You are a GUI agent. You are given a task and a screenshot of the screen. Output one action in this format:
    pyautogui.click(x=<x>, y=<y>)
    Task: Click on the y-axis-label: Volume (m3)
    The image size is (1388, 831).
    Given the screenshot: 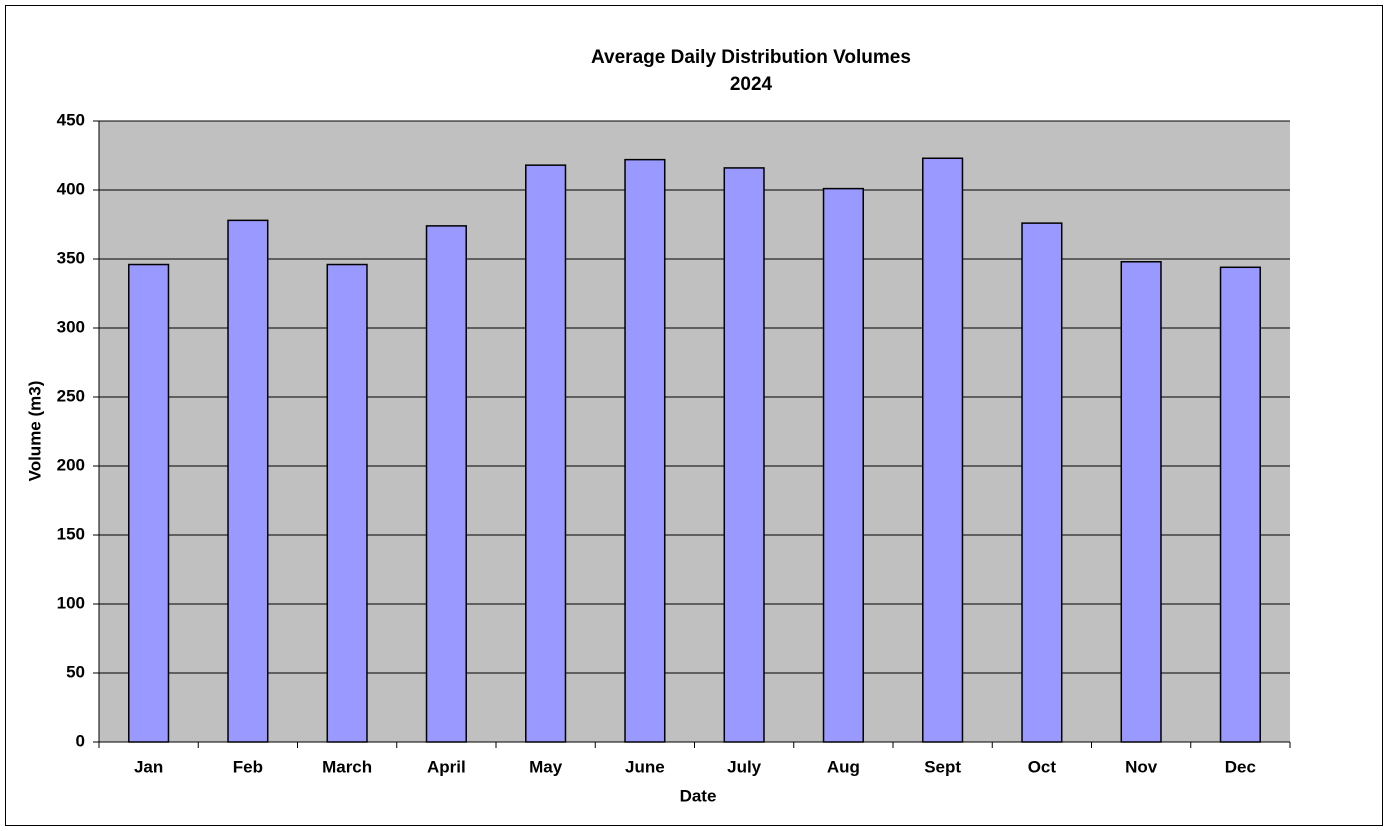 What is the action you would take?
    pyautogui.click(x=34, y=431)
    